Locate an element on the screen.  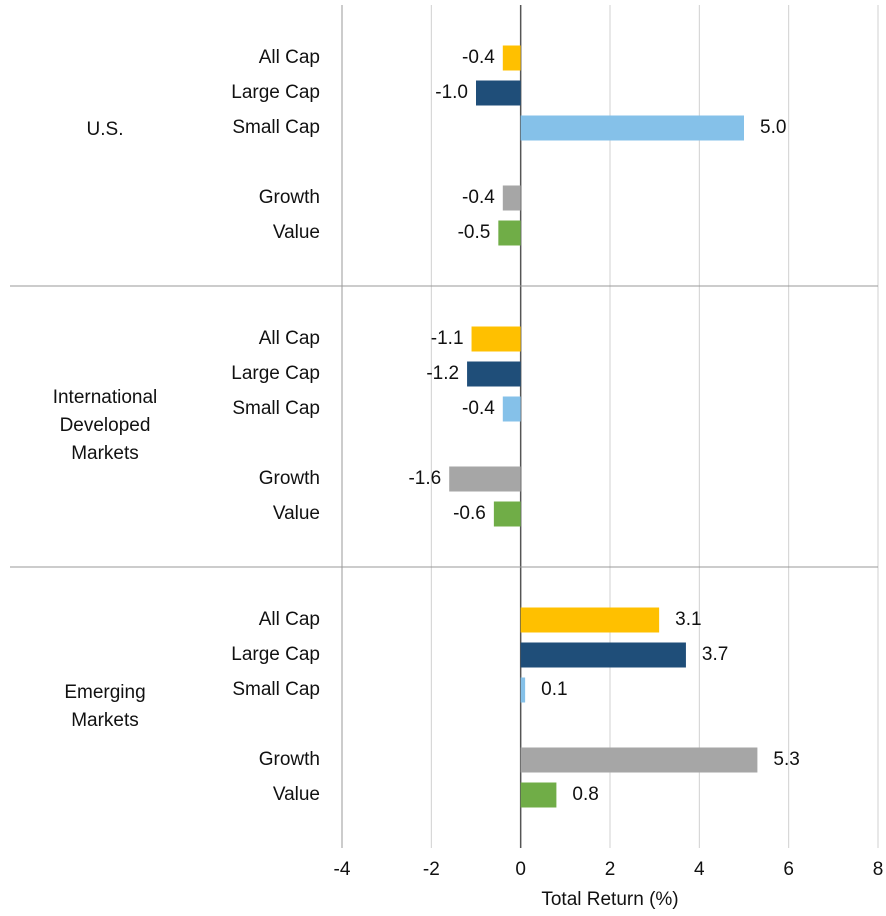
x-tick-label: 2 is located at coordinates (610, 869).